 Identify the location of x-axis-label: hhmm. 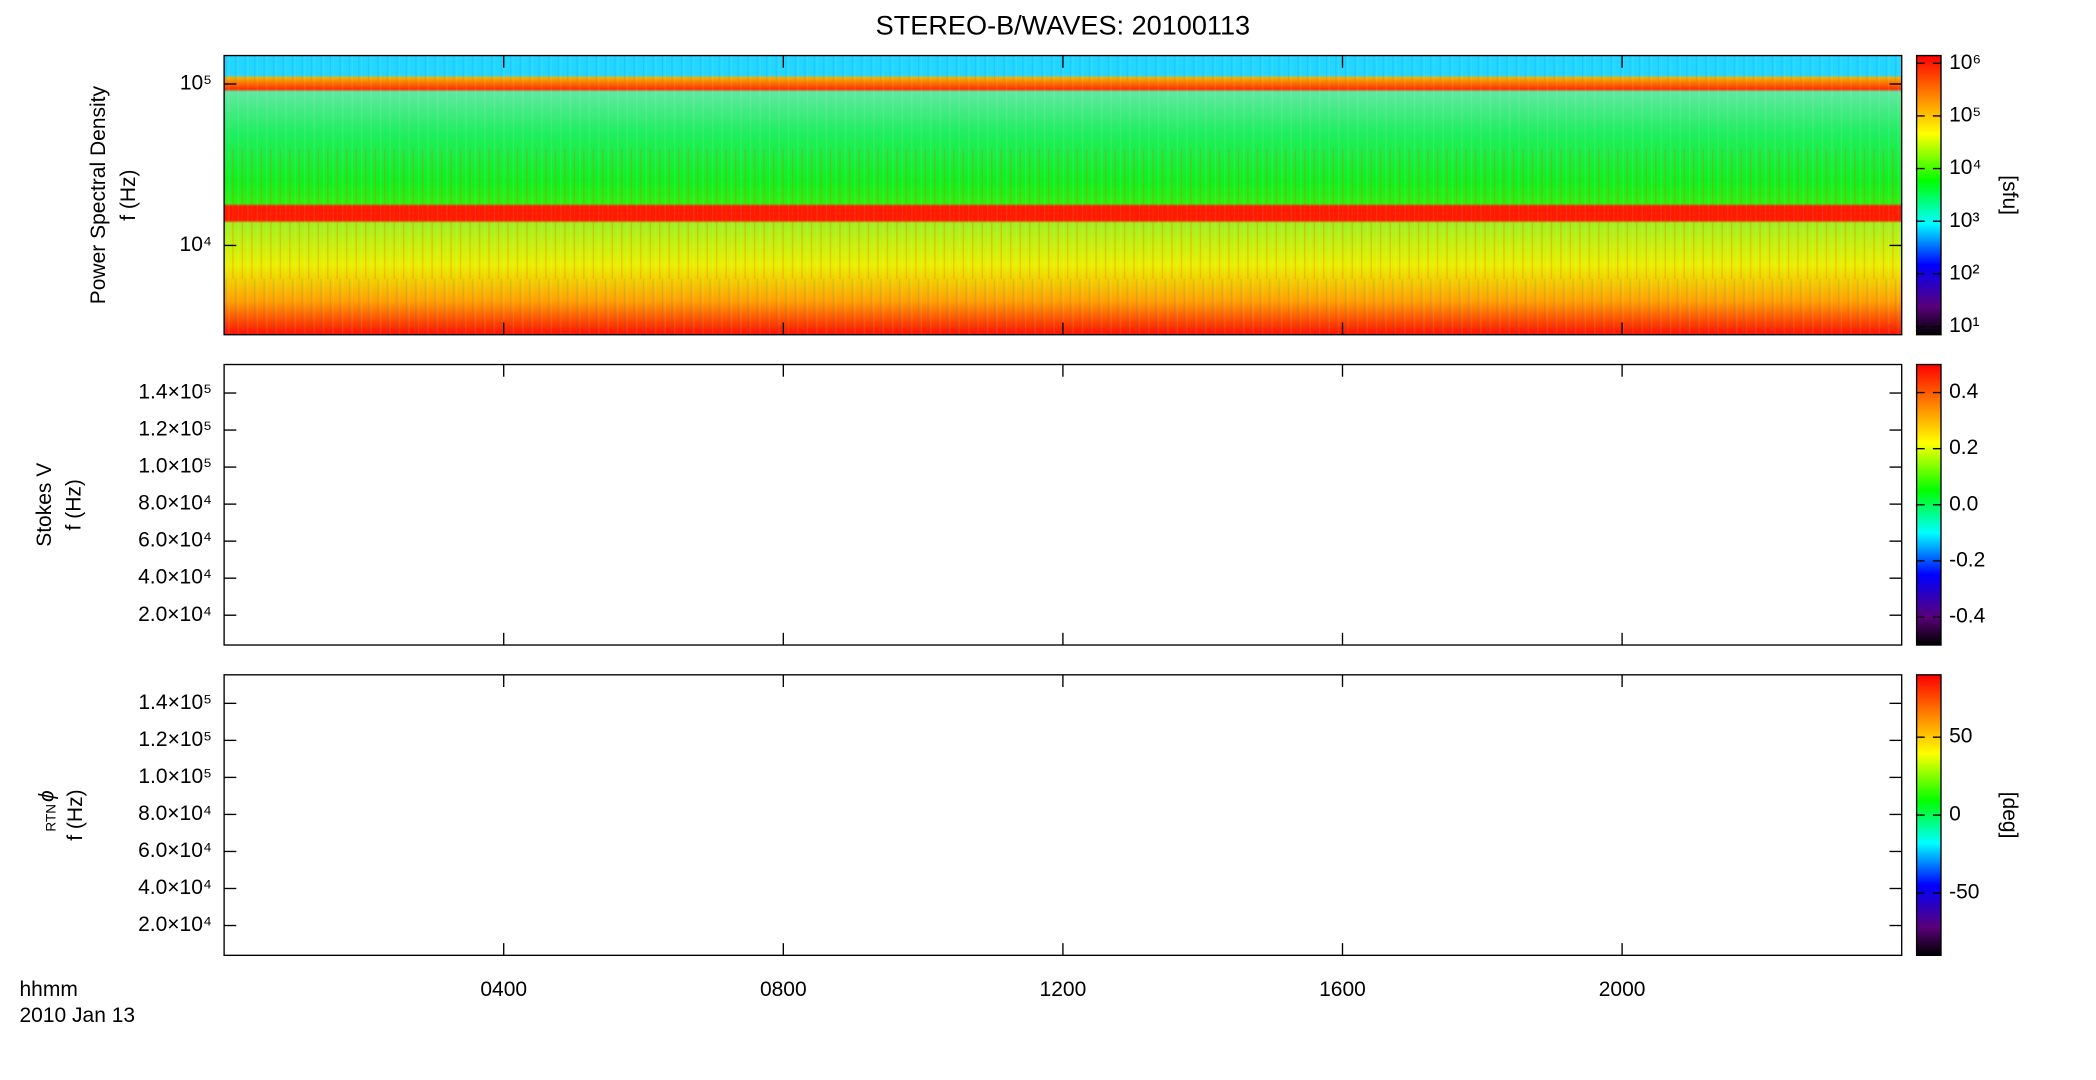
(48, 989).